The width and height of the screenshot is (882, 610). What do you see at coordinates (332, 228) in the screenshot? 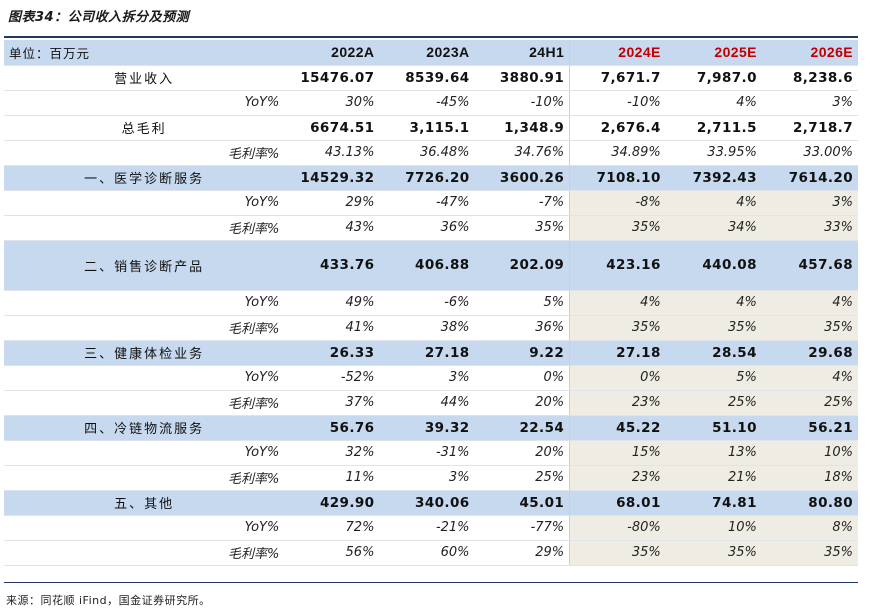
I see `value-cell: 43%` at bounding box center [332, 228].